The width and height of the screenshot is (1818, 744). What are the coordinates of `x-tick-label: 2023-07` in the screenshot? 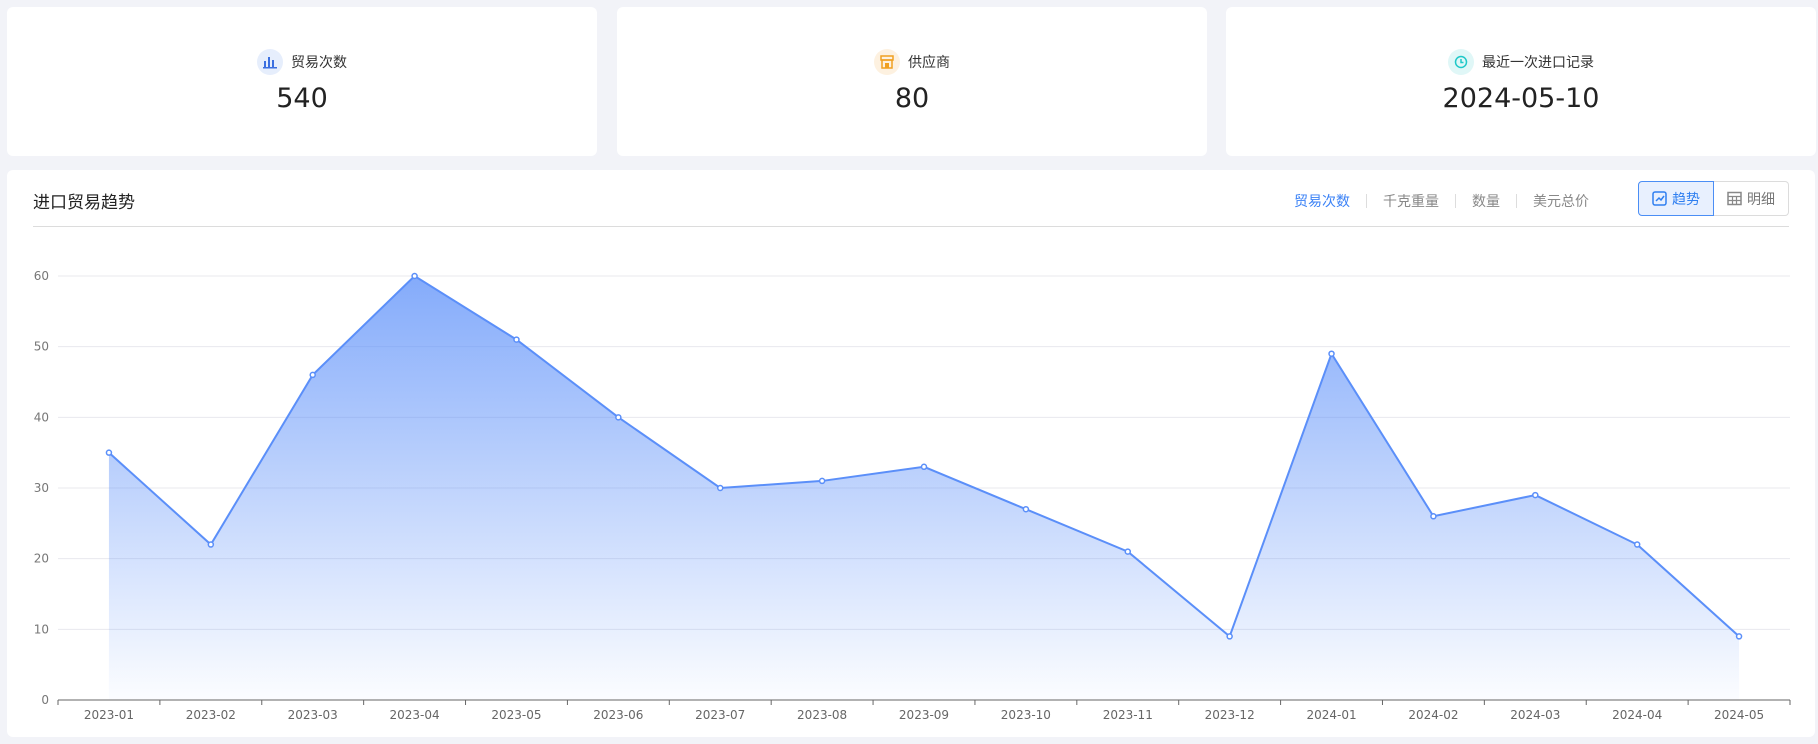 It's located at (720, 715).